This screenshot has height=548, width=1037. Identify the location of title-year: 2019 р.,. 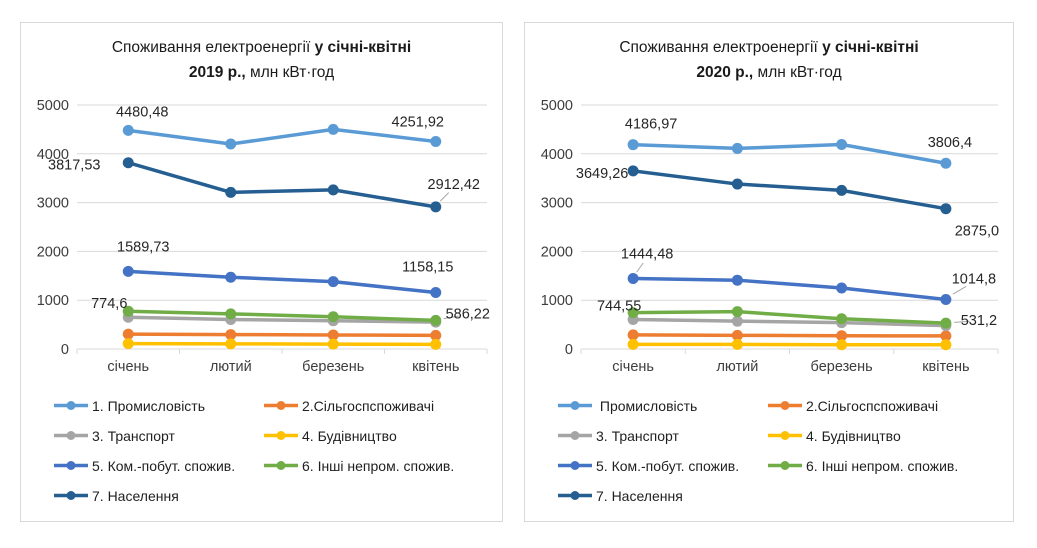
(217, 72).